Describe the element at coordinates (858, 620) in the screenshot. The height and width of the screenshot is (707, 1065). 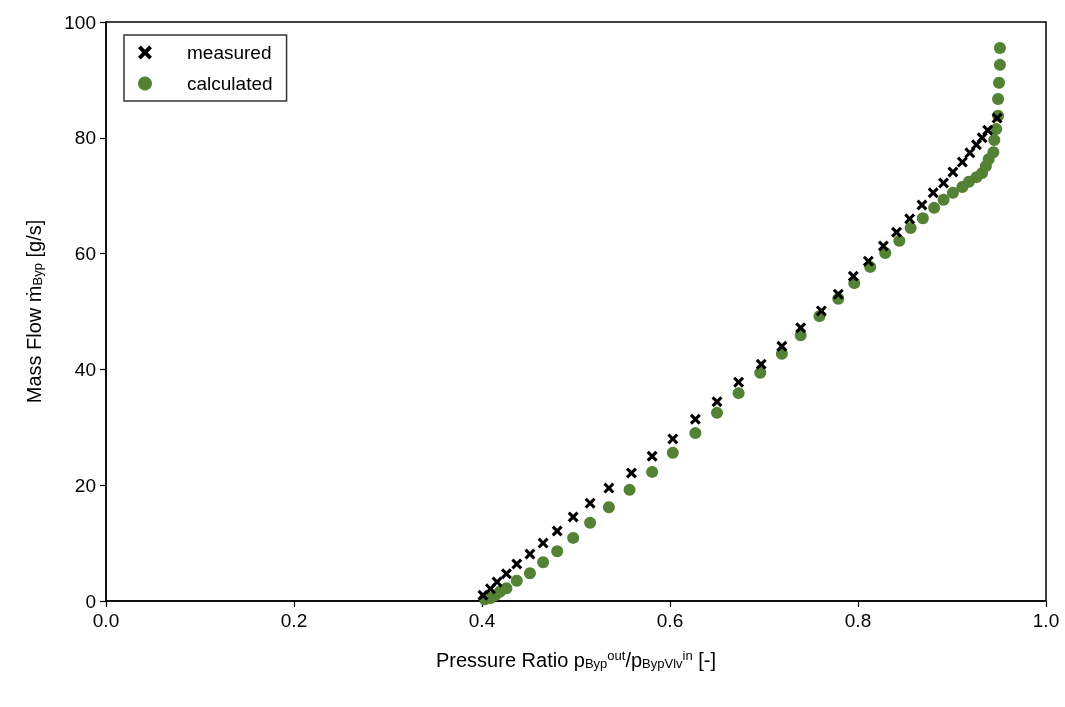
I see `x-tick-label: 0.8` at that location.